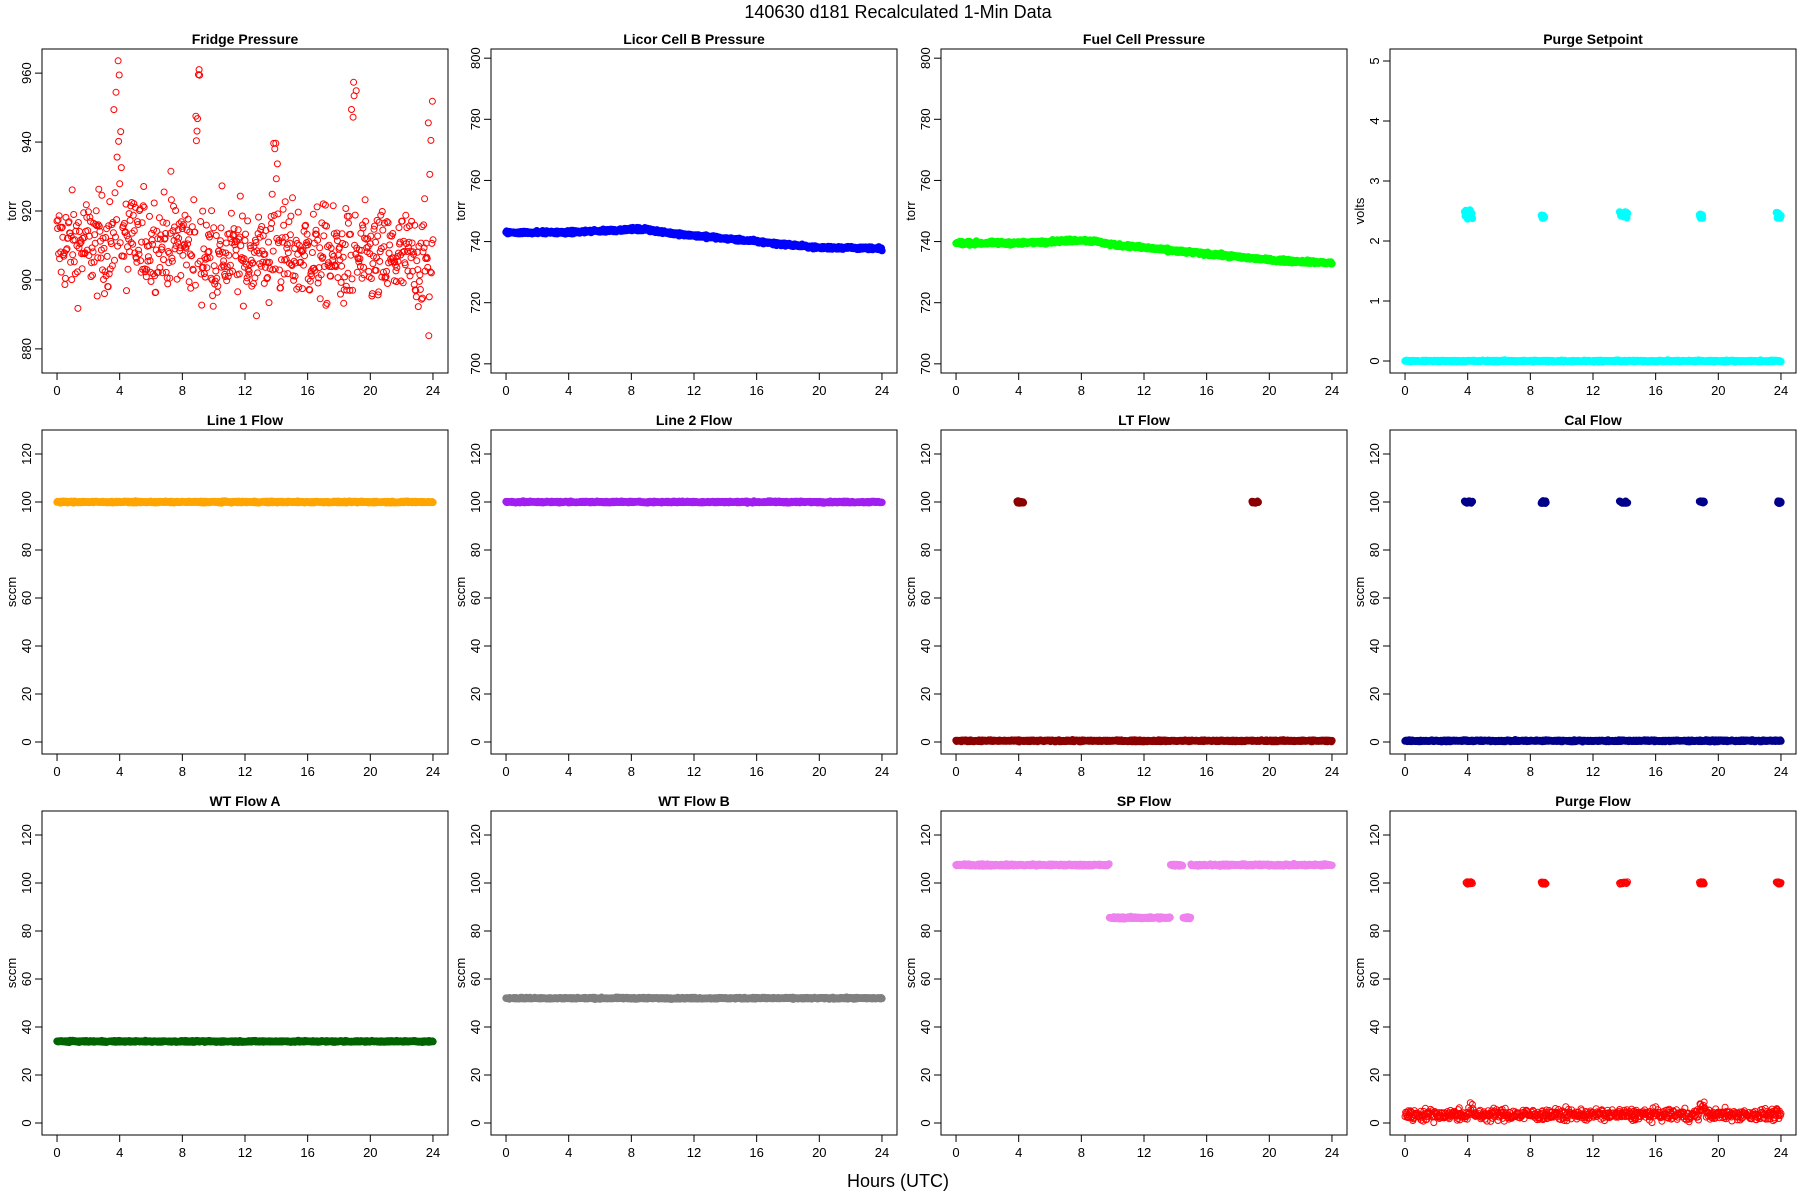  I want to click on y-tick-label: 4, so click(1374, 120).